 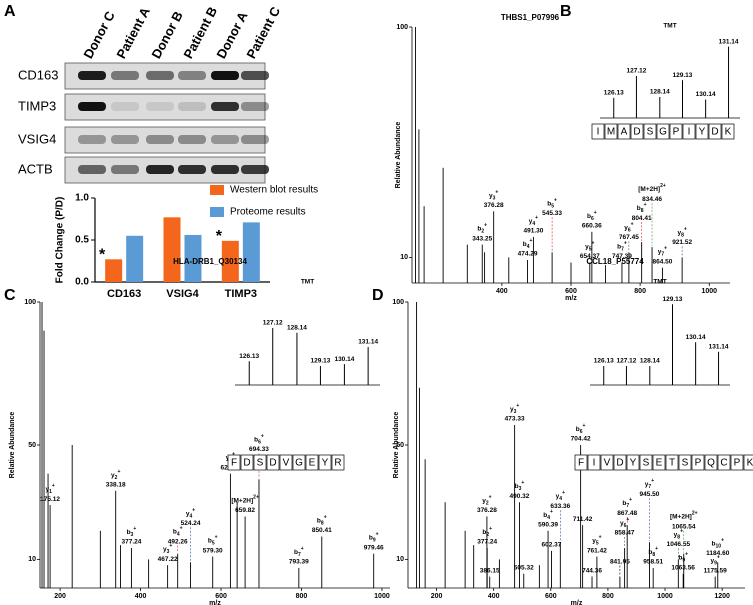 What do you see at coordinates (520, 496) in the screenshot?
I see `mz-label: 490.32` at bounding box center [520, 496].